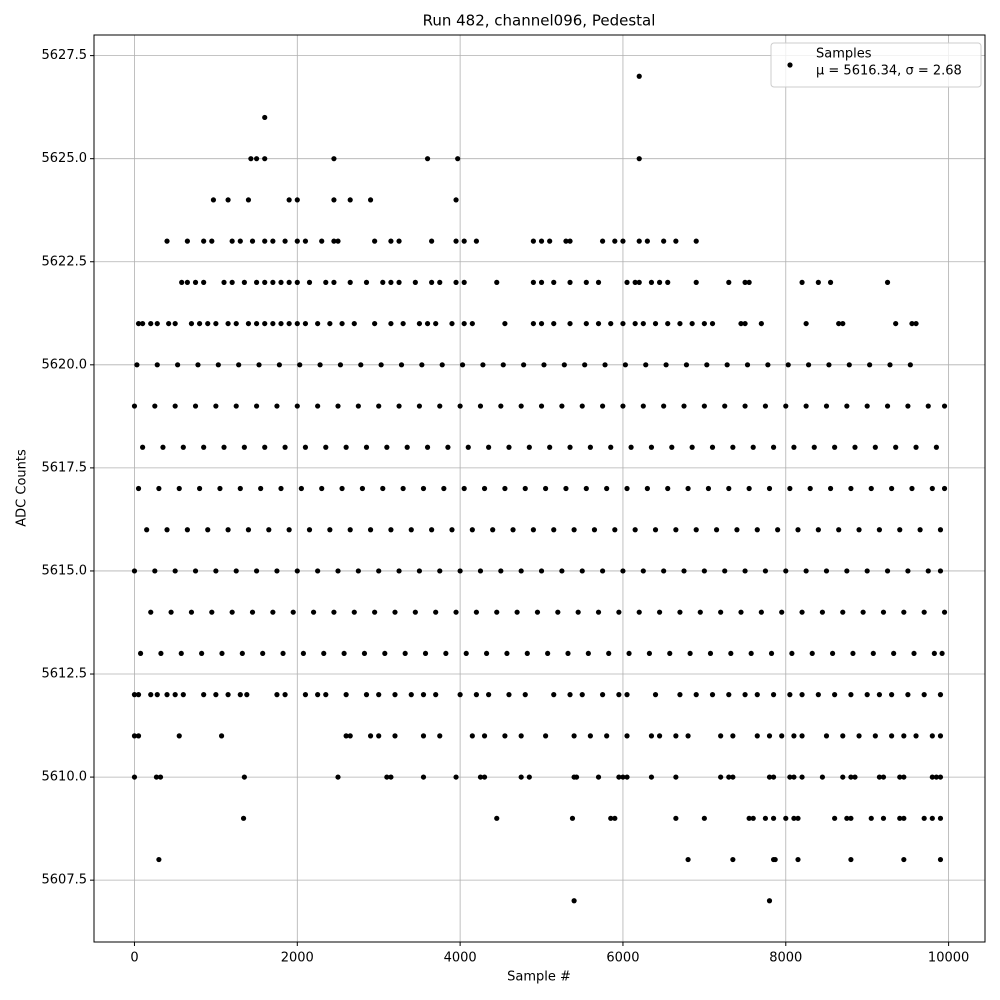 This screenshot has width=1000, height=1000. Describe the element at coordinates (785, 958) in the screenshot. I see `x-tick-label: 8000` at that location.